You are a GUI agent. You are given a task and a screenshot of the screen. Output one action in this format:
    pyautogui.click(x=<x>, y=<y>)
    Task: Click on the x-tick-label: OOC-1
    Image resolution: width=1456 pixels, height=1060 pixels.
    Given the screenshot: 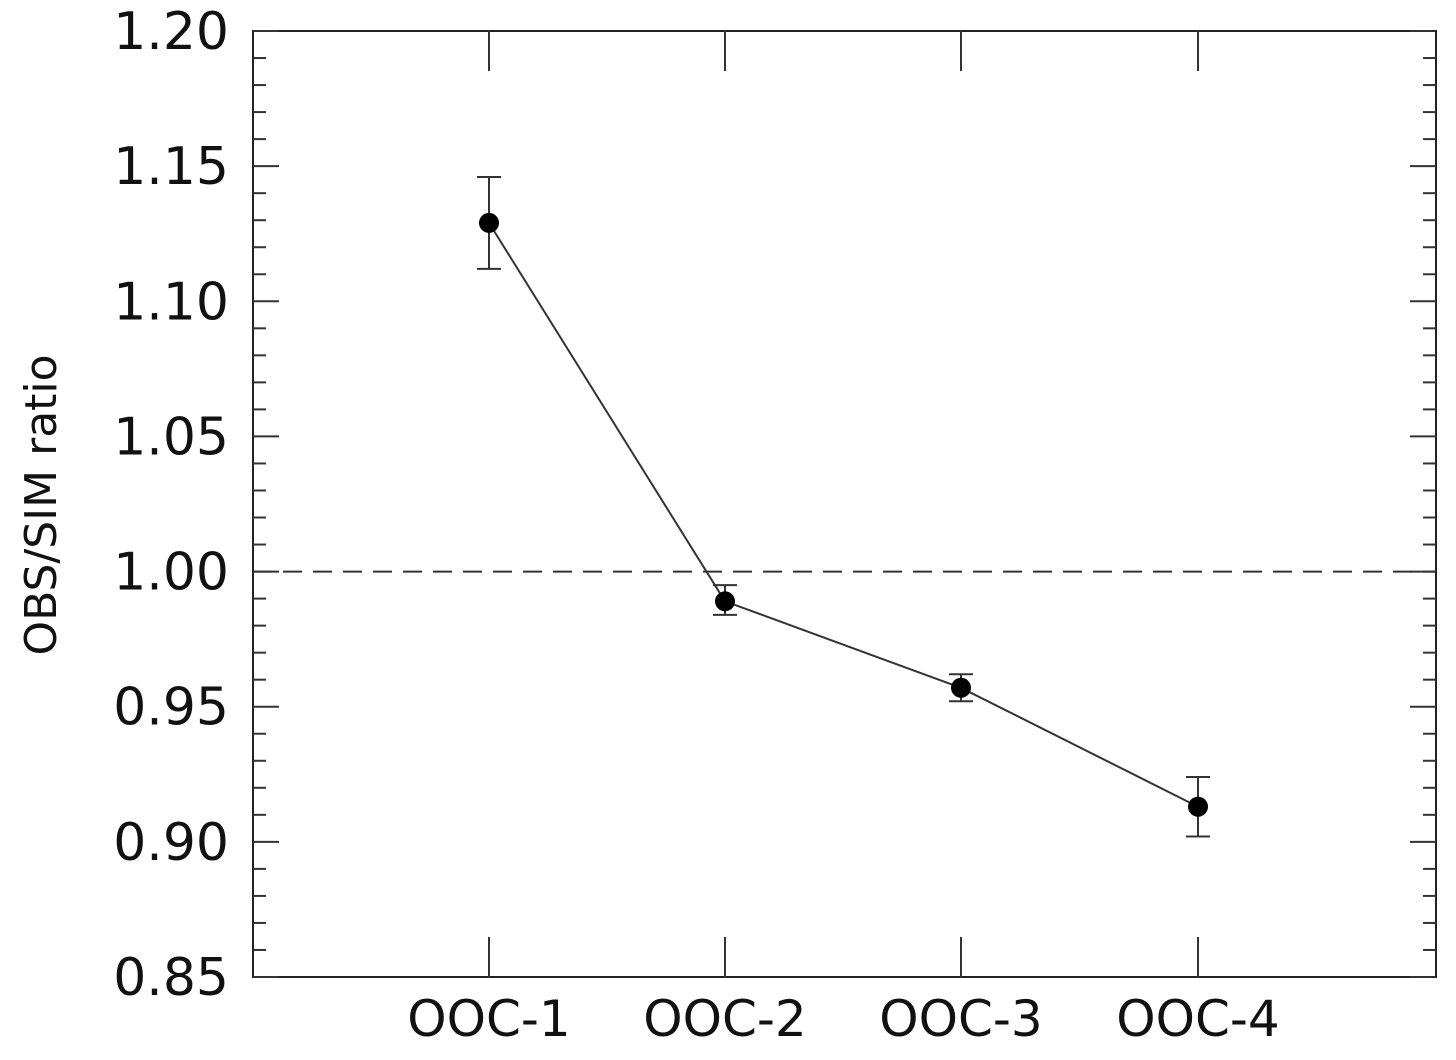 What is the action you would take?
    pyautogui.click(x=488, y=1019)
    